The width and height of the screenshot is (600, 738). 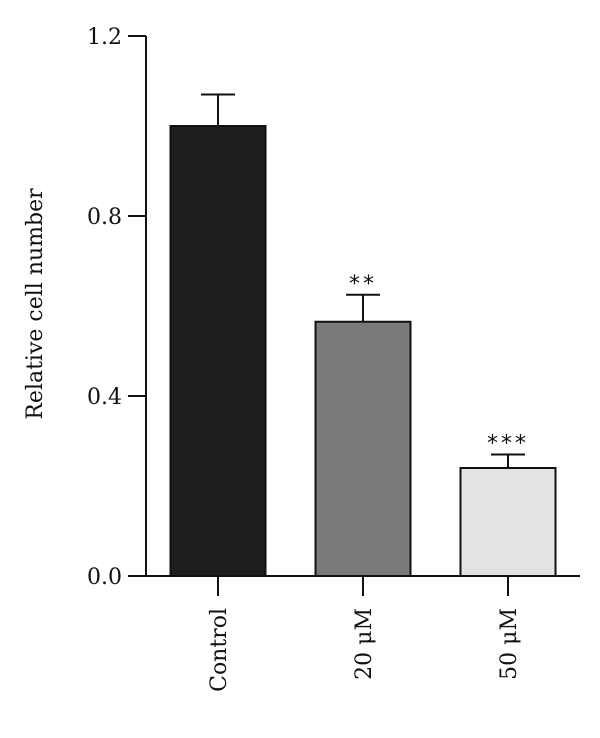 I want to click on y-tick-label: 0.8, so click(x=104, y=217).